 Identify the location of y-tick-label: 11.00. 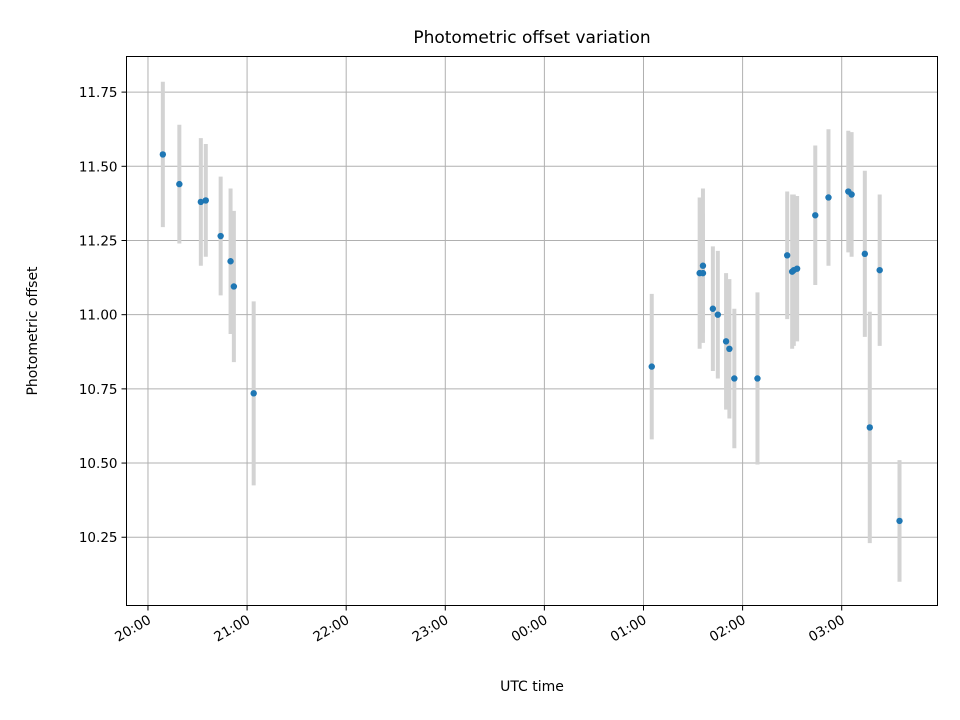
(98, 316).